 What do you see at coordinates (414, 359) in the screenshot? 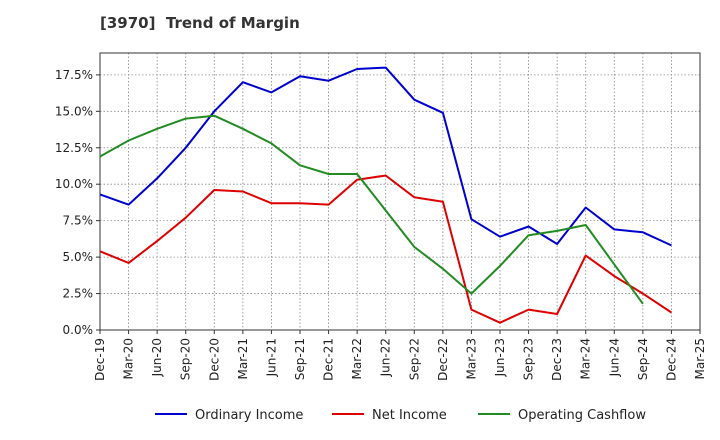
I see `x-tick-label: Sep-22` at bounding box center [414, 359].